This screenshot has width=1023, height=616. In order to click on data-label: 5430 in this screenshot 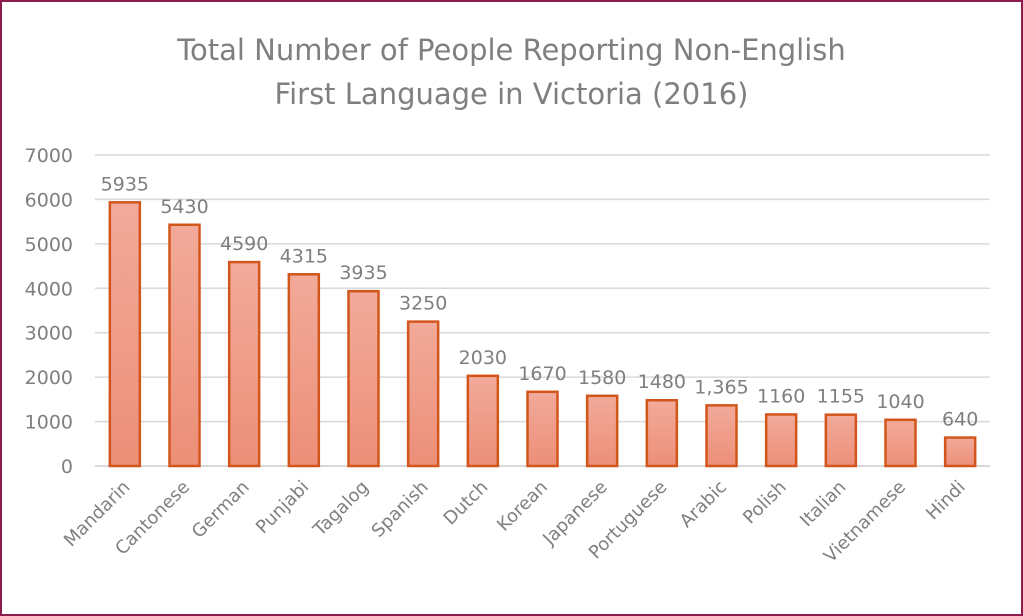, I will do `click(184, 207)`.